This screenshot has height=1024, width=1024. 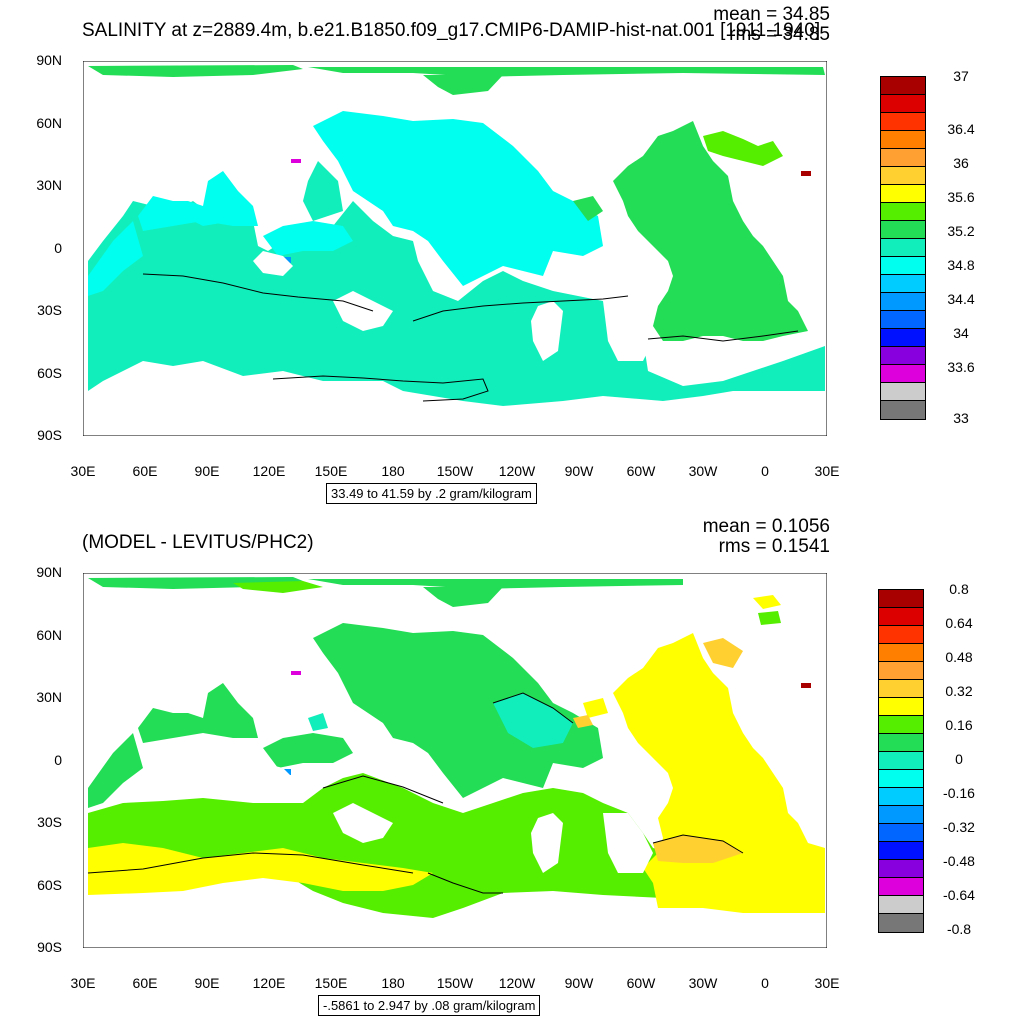 What do you see at coordinates (961, 418) in the screenshot?
I see `colorbar-label: 33` at bounding box center [961, 418].